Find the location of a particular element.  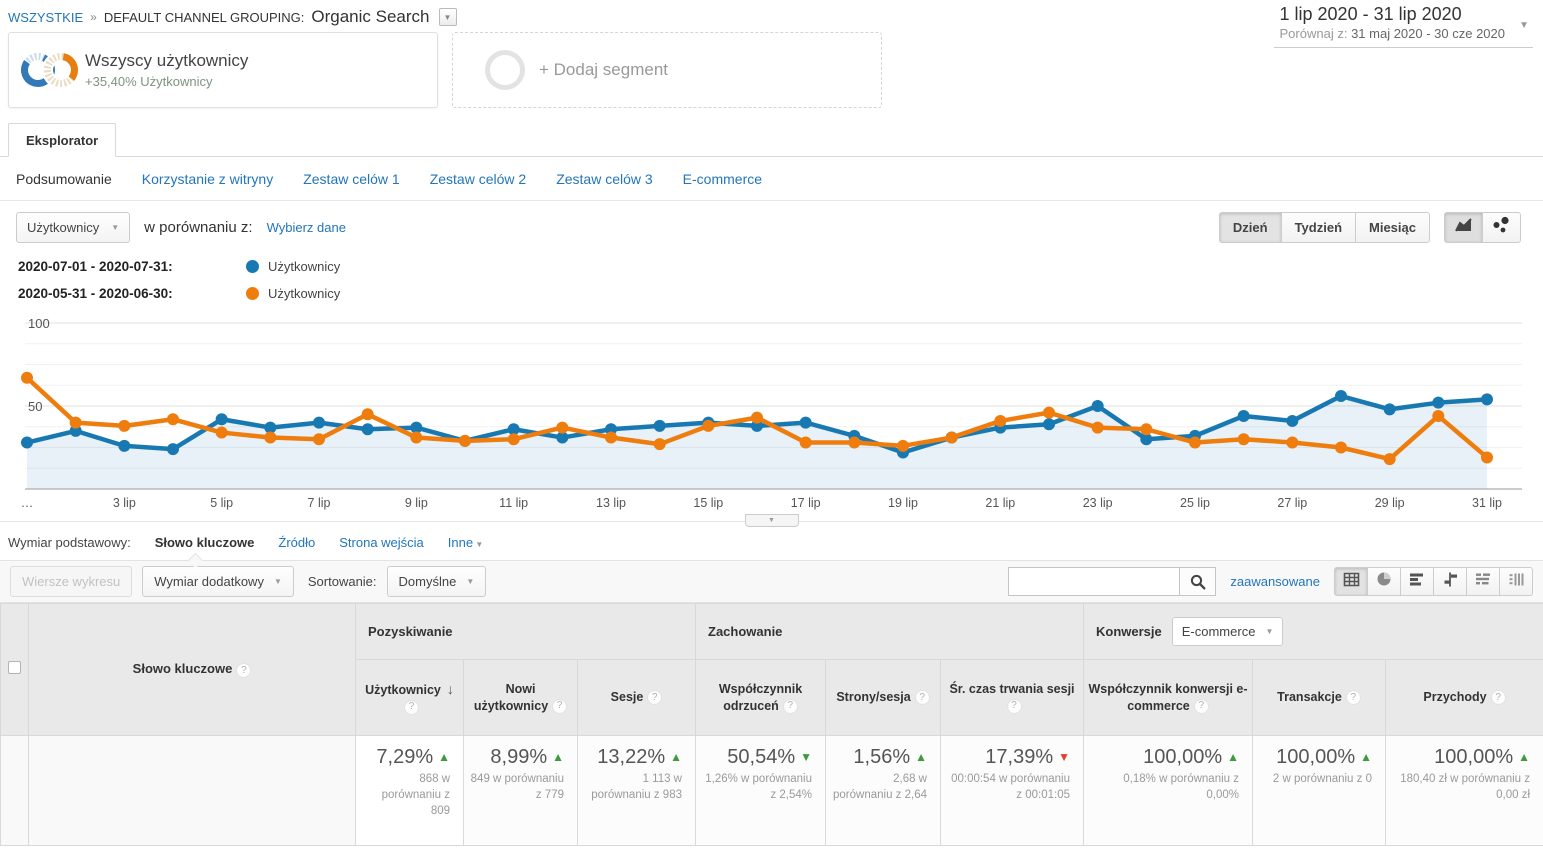

percentage-view-button is located at coordinates (1384, 581).